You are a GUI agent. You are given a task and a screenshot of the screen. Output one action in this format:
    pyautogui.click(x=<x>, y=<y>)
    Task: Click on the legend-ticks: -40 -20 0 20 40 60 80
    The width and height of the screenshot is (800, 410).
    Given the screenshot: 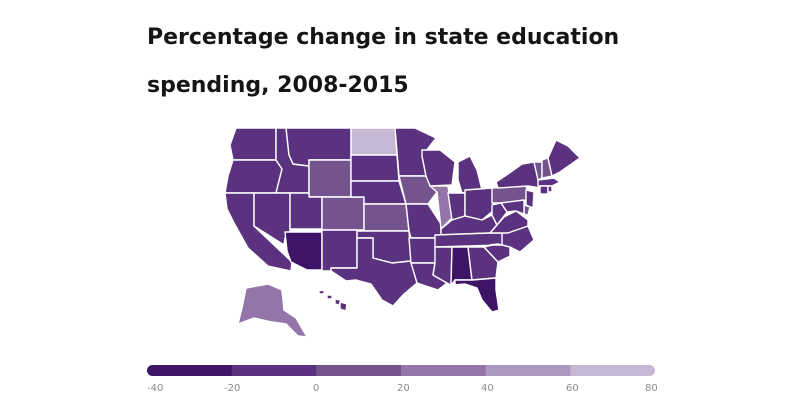 What is the action you would take?
    pyautogui.click(x=402, y=388)
    